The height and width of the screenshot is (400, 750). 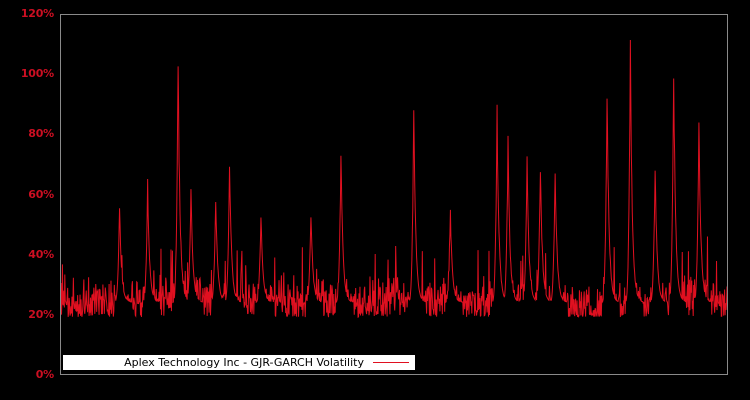 What do you see at coordinates (27, 200) in the screenshot?
I see `y-axis: 0% 20% 40% 60% 80% 100% 120%` at bounding box center [27, 200].